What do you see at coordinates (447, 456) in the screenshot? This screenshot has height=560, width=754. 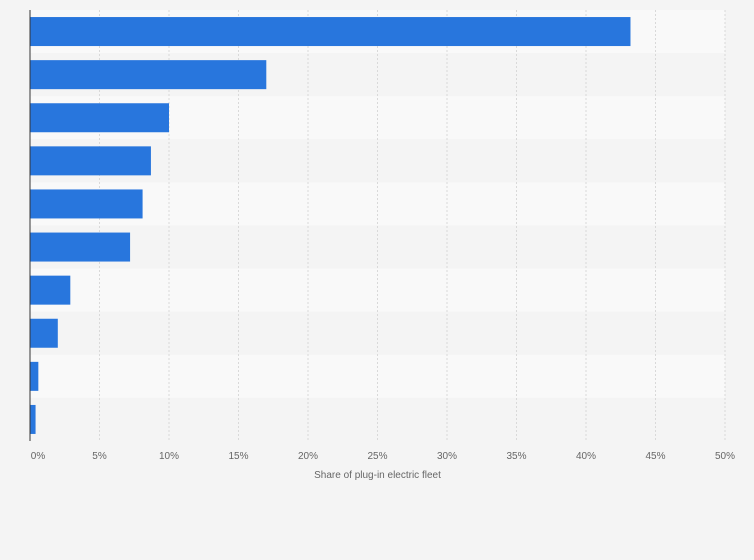 I see `x-tick-label: 30%` at bounding box center [447, 456].